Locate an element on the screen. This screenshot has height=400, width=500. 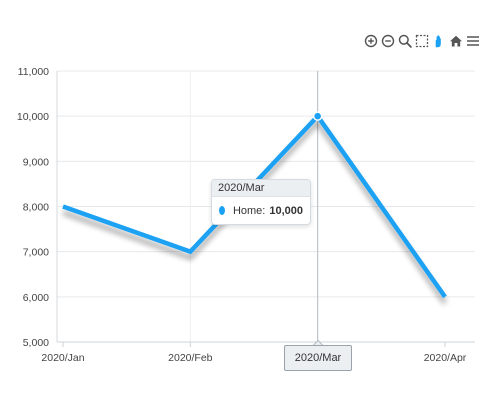
tooltip-value: 10,000 is located at coordinates (286, 210).